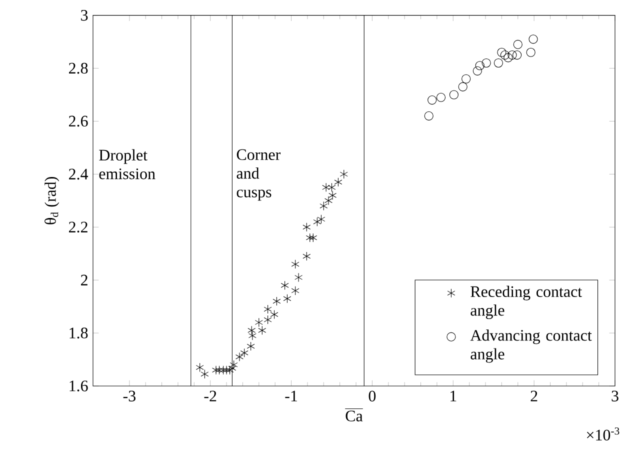  I want to click on x-tick-label: -3, so click(129, 396).